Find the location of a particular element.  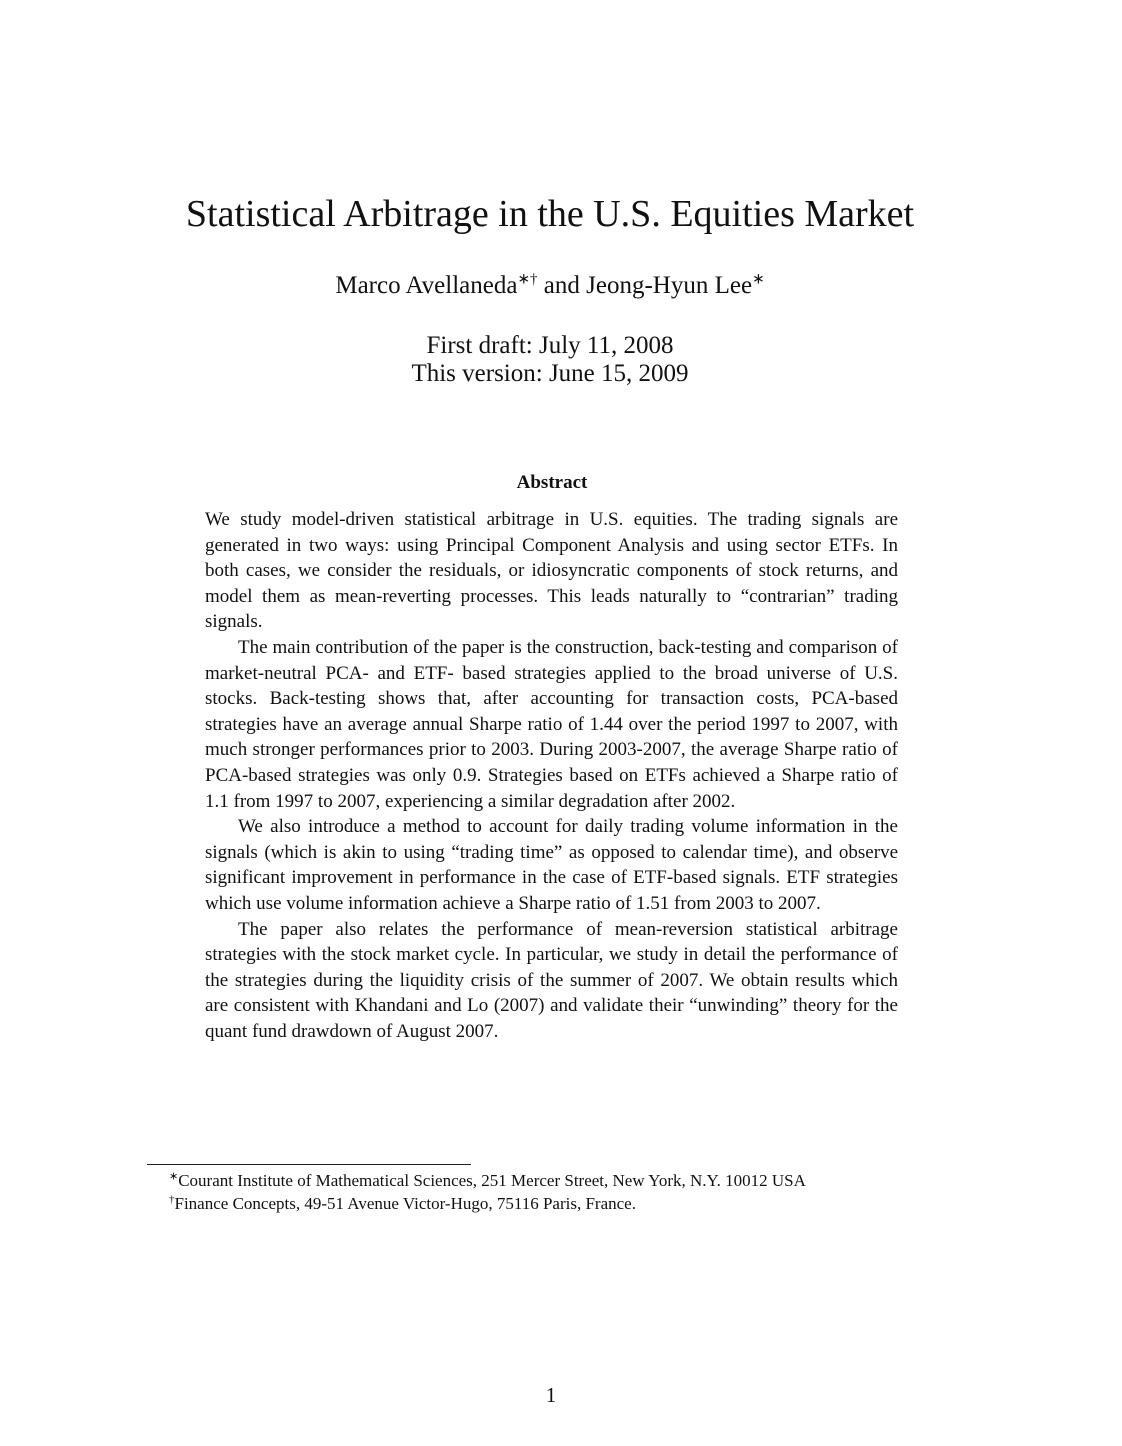

footnote-mark: ∗ is located at coordinates (174, 1176).